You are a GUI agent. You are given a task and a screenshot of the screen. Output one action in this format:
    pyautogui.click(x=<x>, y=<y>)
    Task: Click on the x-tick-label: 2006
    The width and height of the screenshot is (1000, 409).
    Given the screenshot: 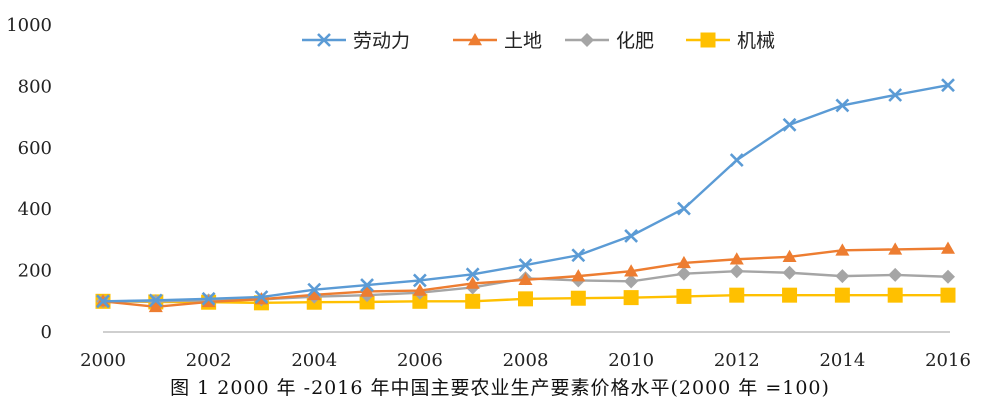 What is the action you would take?
    pyautogui.click(x=420, y=360)
    